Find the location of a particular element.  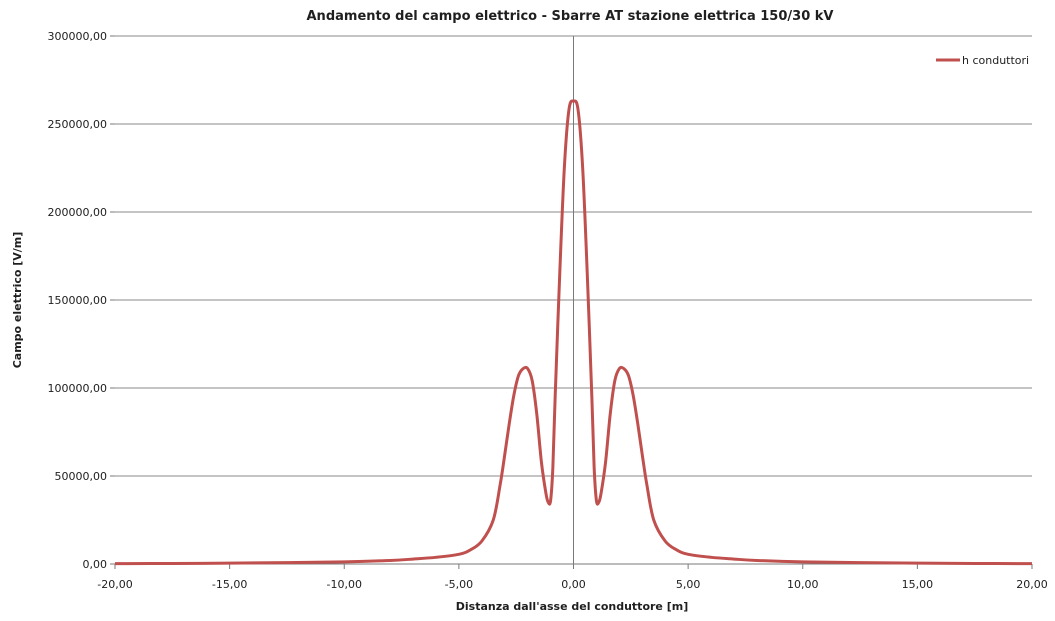

x-tick-label: 15,00 is located at coordinates (918, 584).